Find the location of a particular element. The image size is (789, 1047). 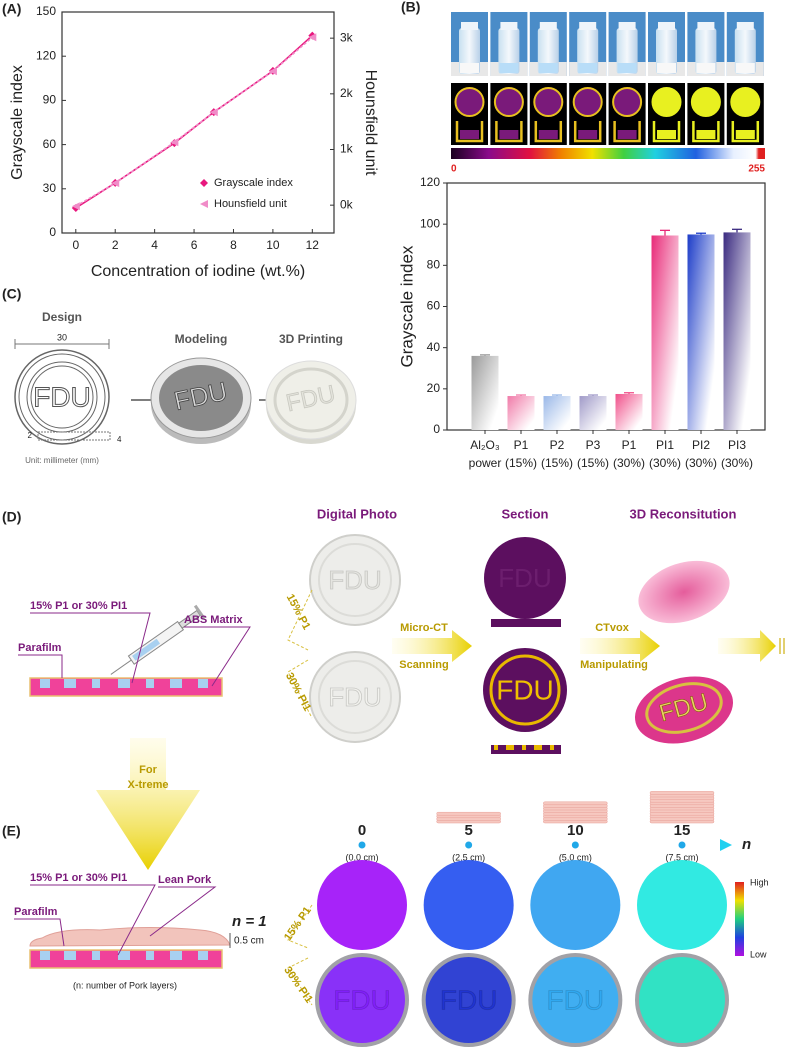

step-label: Manipulating is located at coordinates (614, 665).